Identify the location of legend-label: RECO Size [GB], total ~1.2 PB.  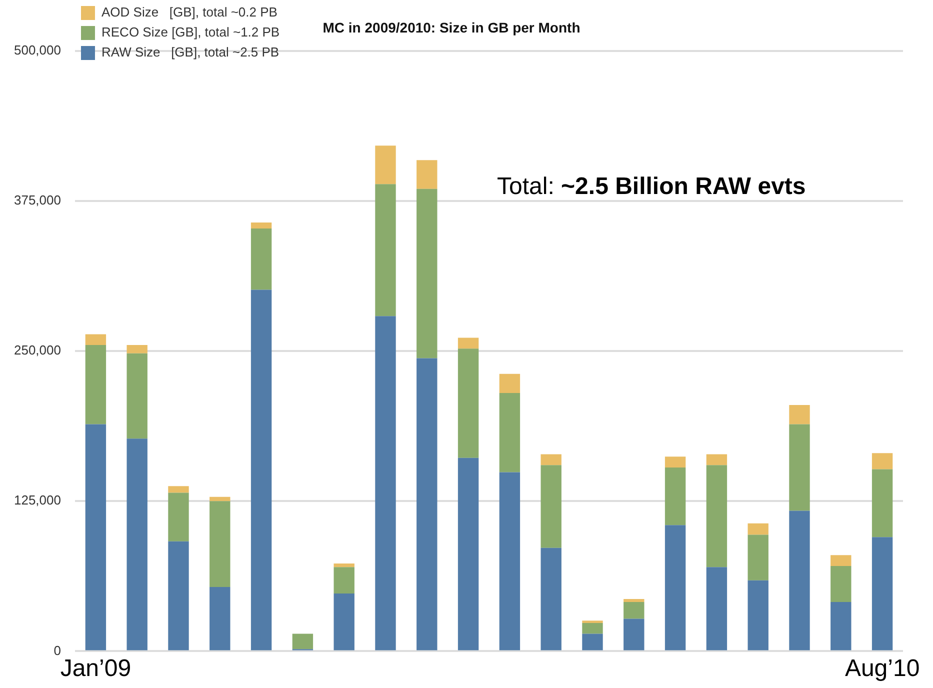
(190, 32).